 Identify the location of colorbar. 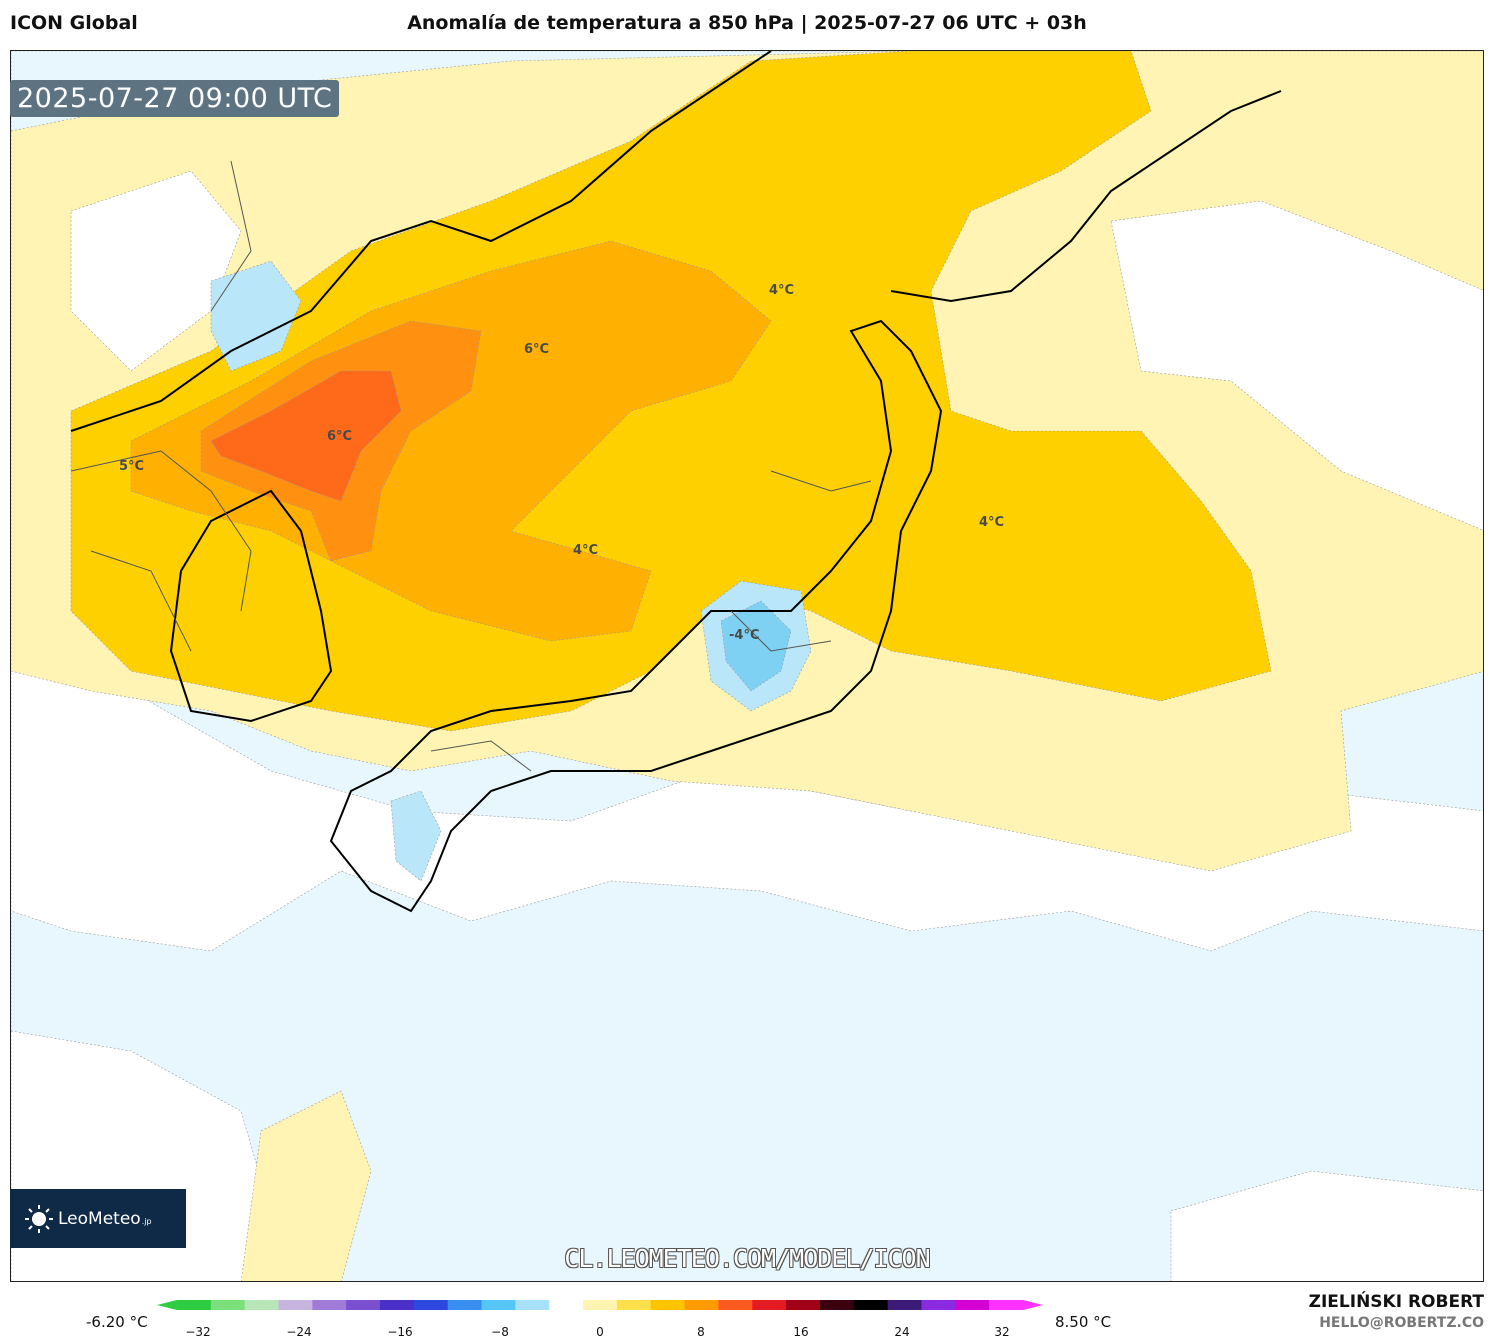
(600, 1305).